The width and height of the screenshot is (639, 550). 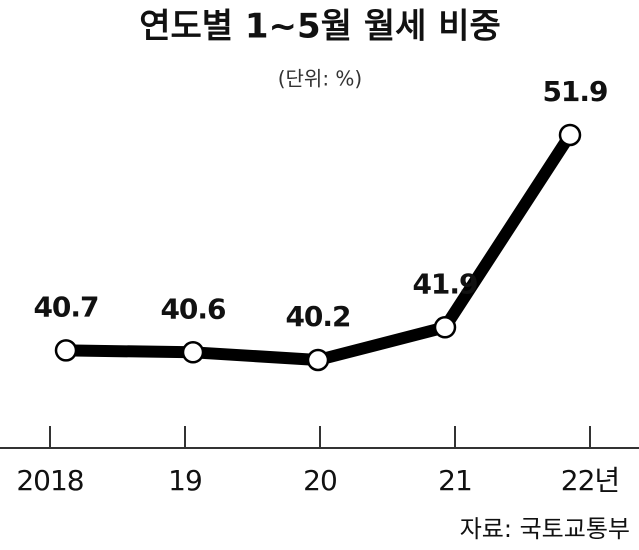 What do you see at coordinates (192, 308) in the screenshot?
I see `data-label: 40.6` at bounding box center [192, 308].